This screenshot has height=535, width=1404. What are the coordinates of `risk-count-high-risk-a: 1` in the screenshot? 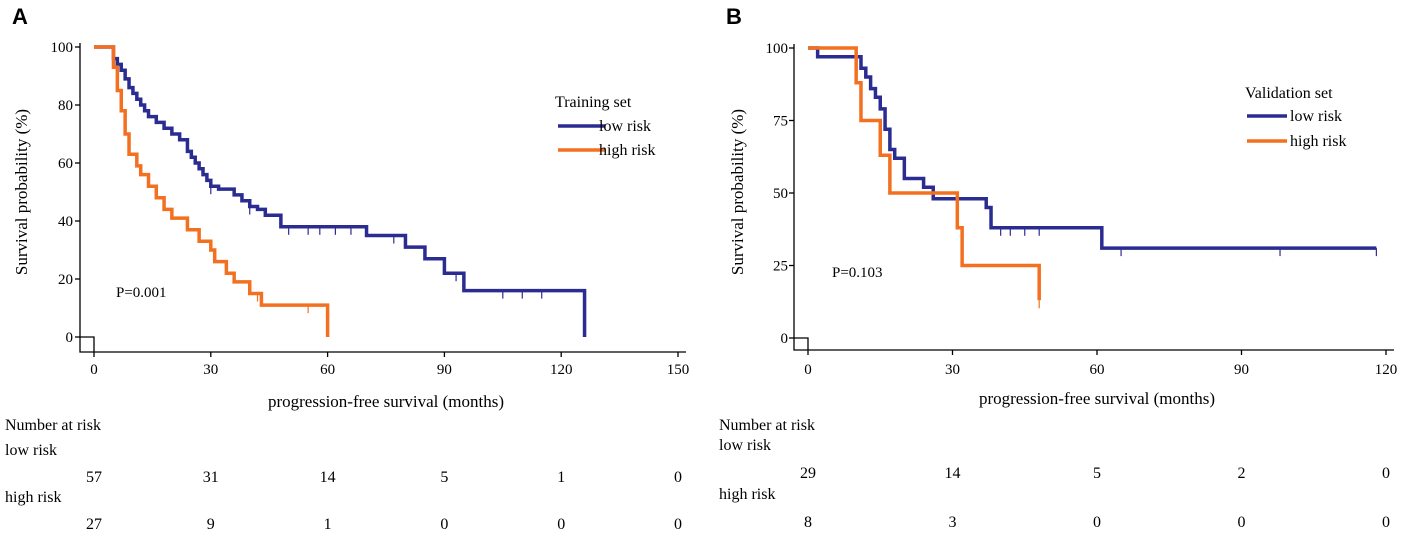 It's located at (328, 524).